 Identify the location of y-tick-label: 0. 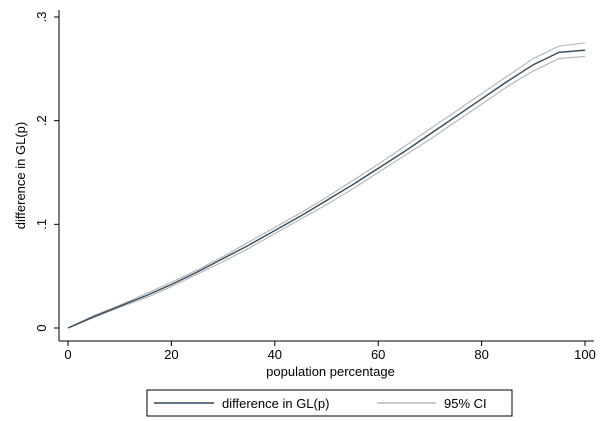
(41, 327).